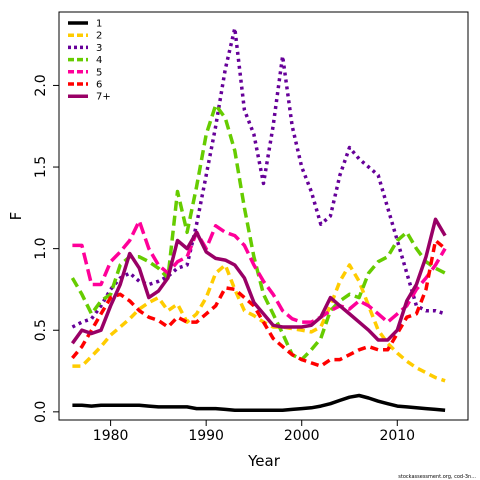  I want to click on legend-label: 3, so click(99, 48).